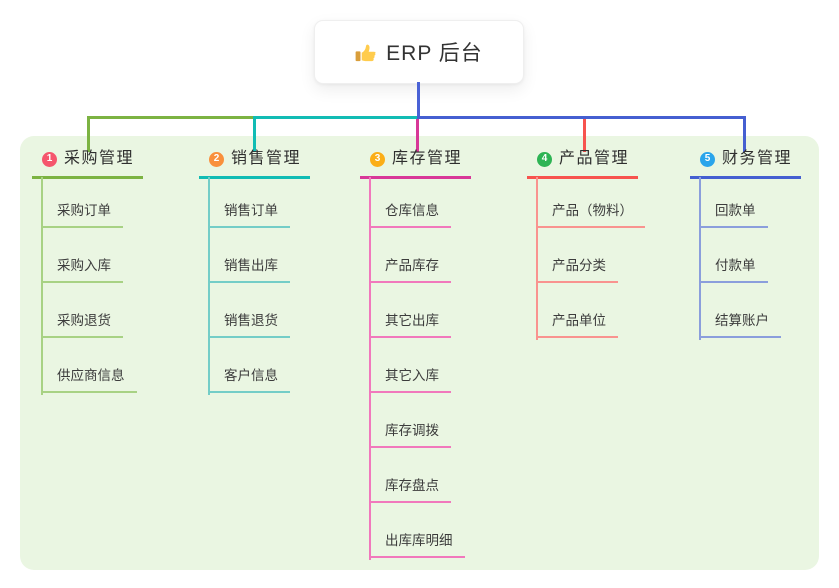  I want to click on branch-node: 3 库存管理, so click(416, 163).